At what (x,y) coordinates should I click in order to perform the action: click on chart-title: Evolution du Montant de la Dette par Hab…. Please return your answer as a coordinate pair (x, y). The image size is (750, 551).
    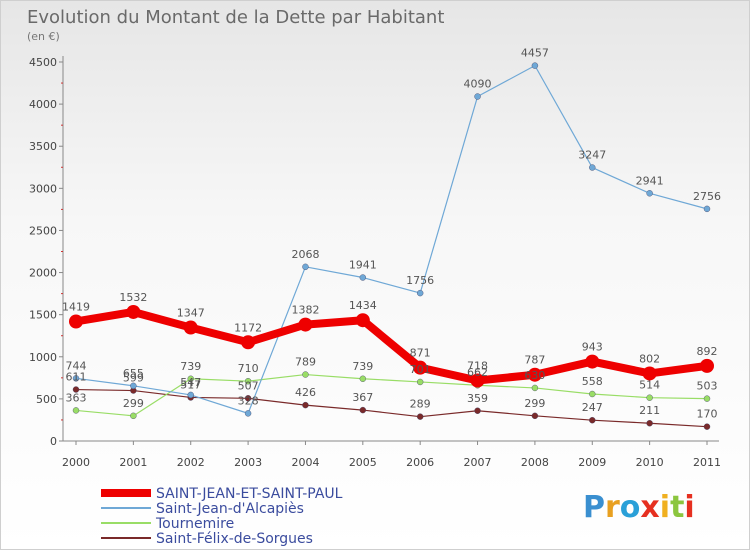
    Looking at the image, I should click on (235, 17).